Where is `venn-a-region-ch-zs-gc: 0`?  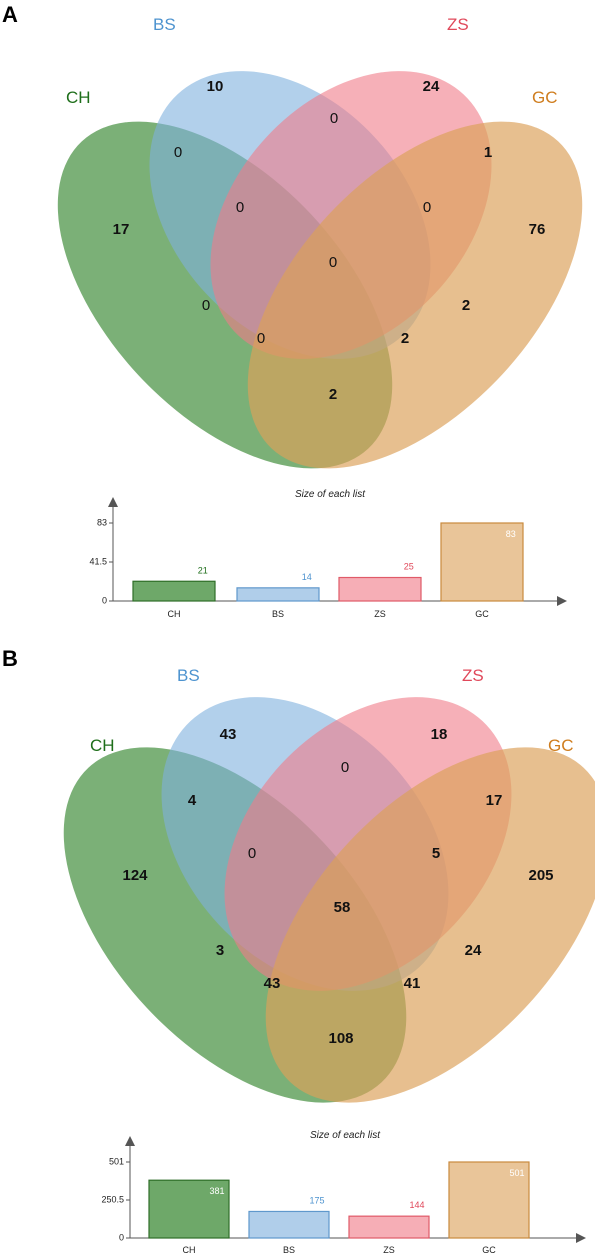
venn-a-region-ch-zs-gc: 0 is located at coordinates (261, 338).